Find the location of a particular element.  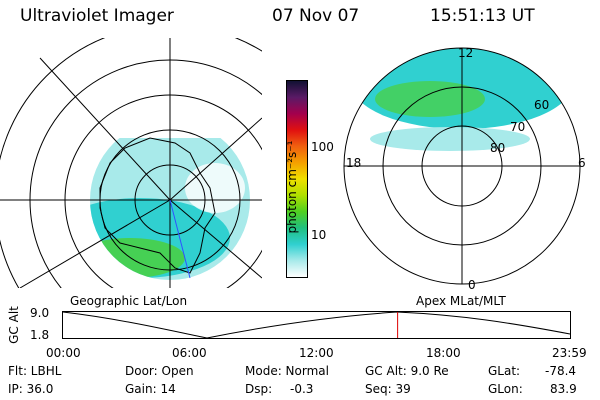

timeline-xtick-1200: 12:00 is located at coordinates (316, 353).